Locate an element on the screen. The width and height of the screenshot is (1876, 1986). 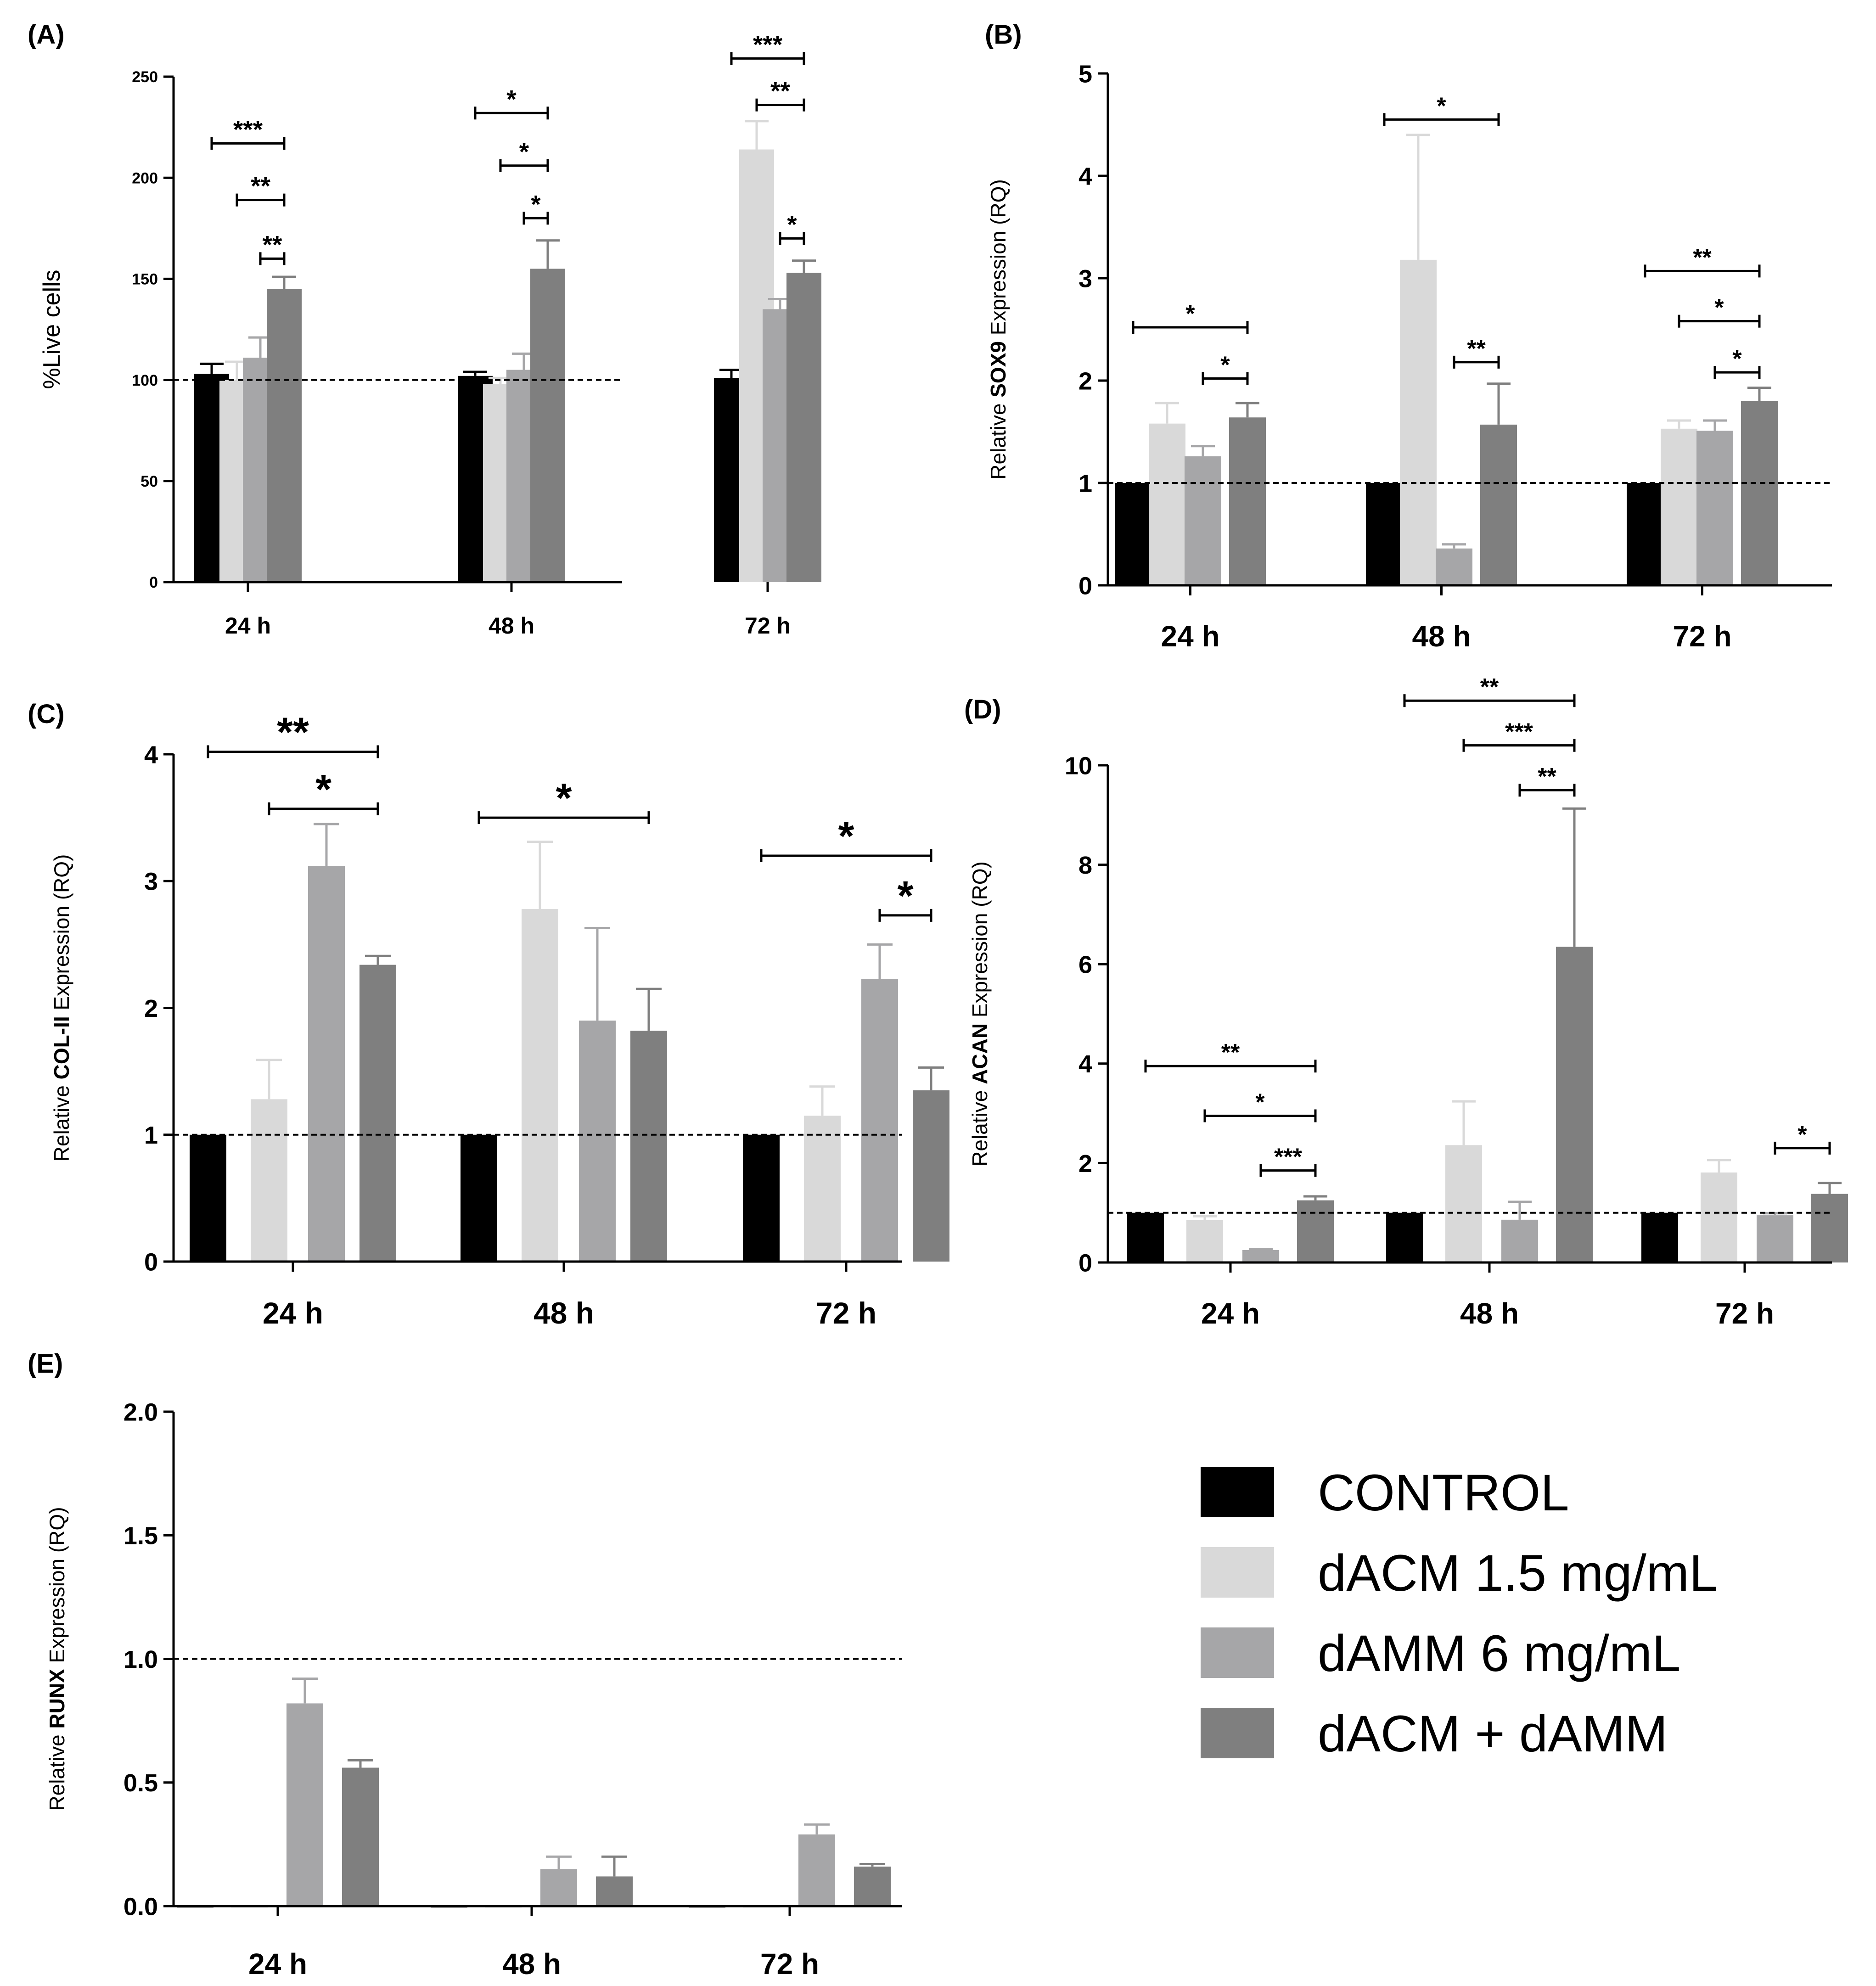
y-tick-label: 6 is located at coordinates (1085, 965).